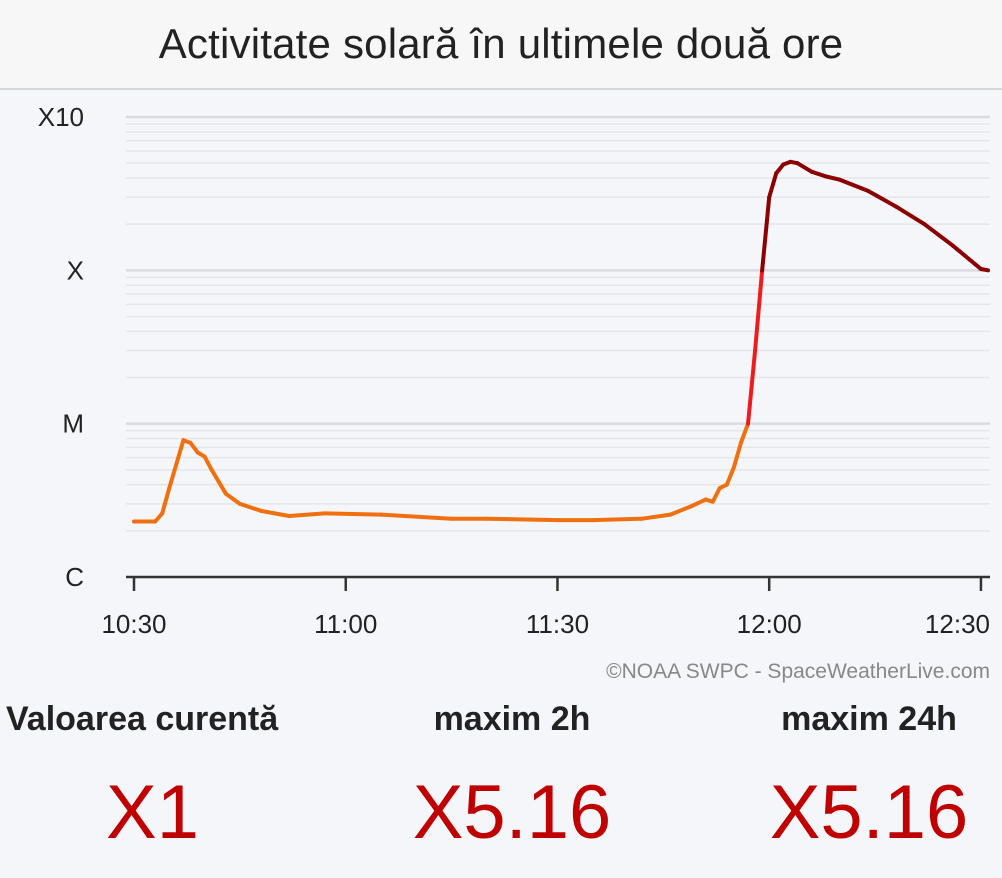 This screenshot has width=1002, height=878. What do you see at coordinates (152, 812) in the screenshot?
I see `stat-current-value: X1` at bounding box center [152, 812].